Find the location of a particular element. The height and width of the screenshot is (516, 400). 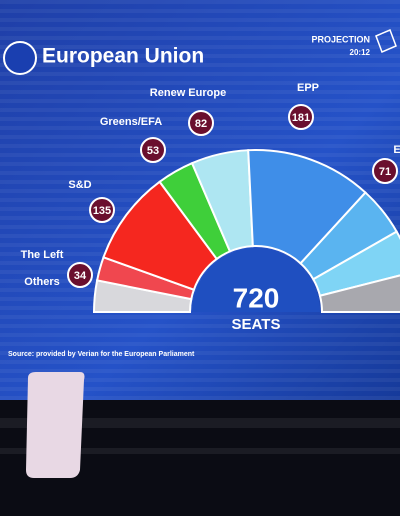

podium is located at coordinates (55, 425).